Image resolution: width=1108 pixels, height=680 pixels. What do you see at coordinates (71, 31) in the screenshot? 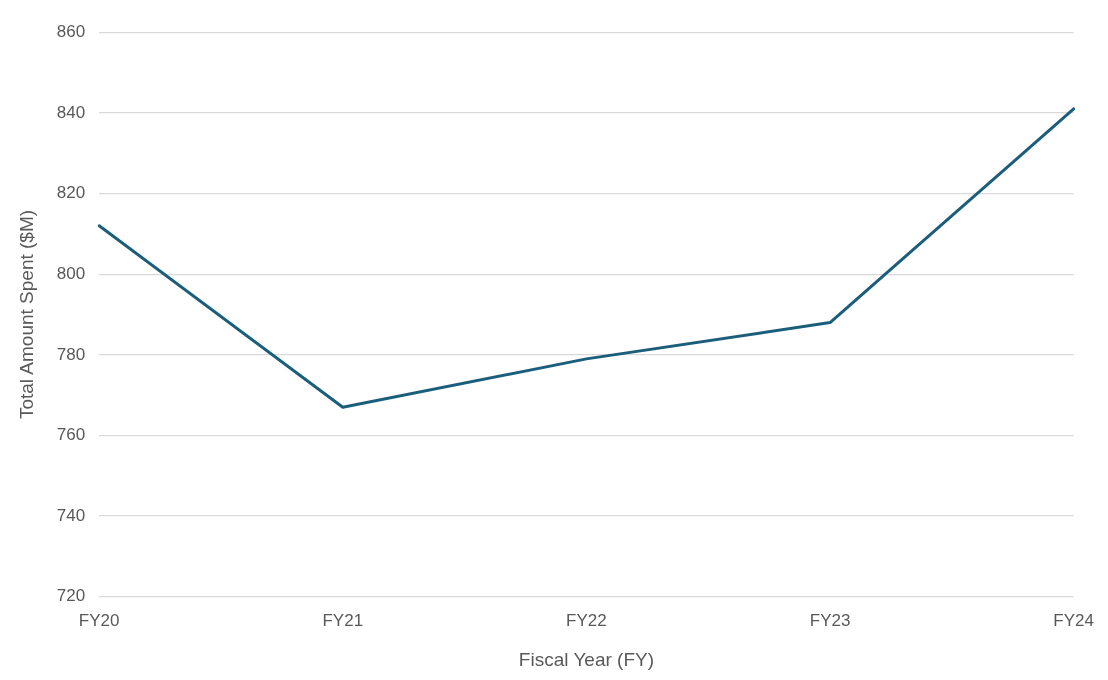
I see `y-tick-label: 860` at bounding box center [71, 31].